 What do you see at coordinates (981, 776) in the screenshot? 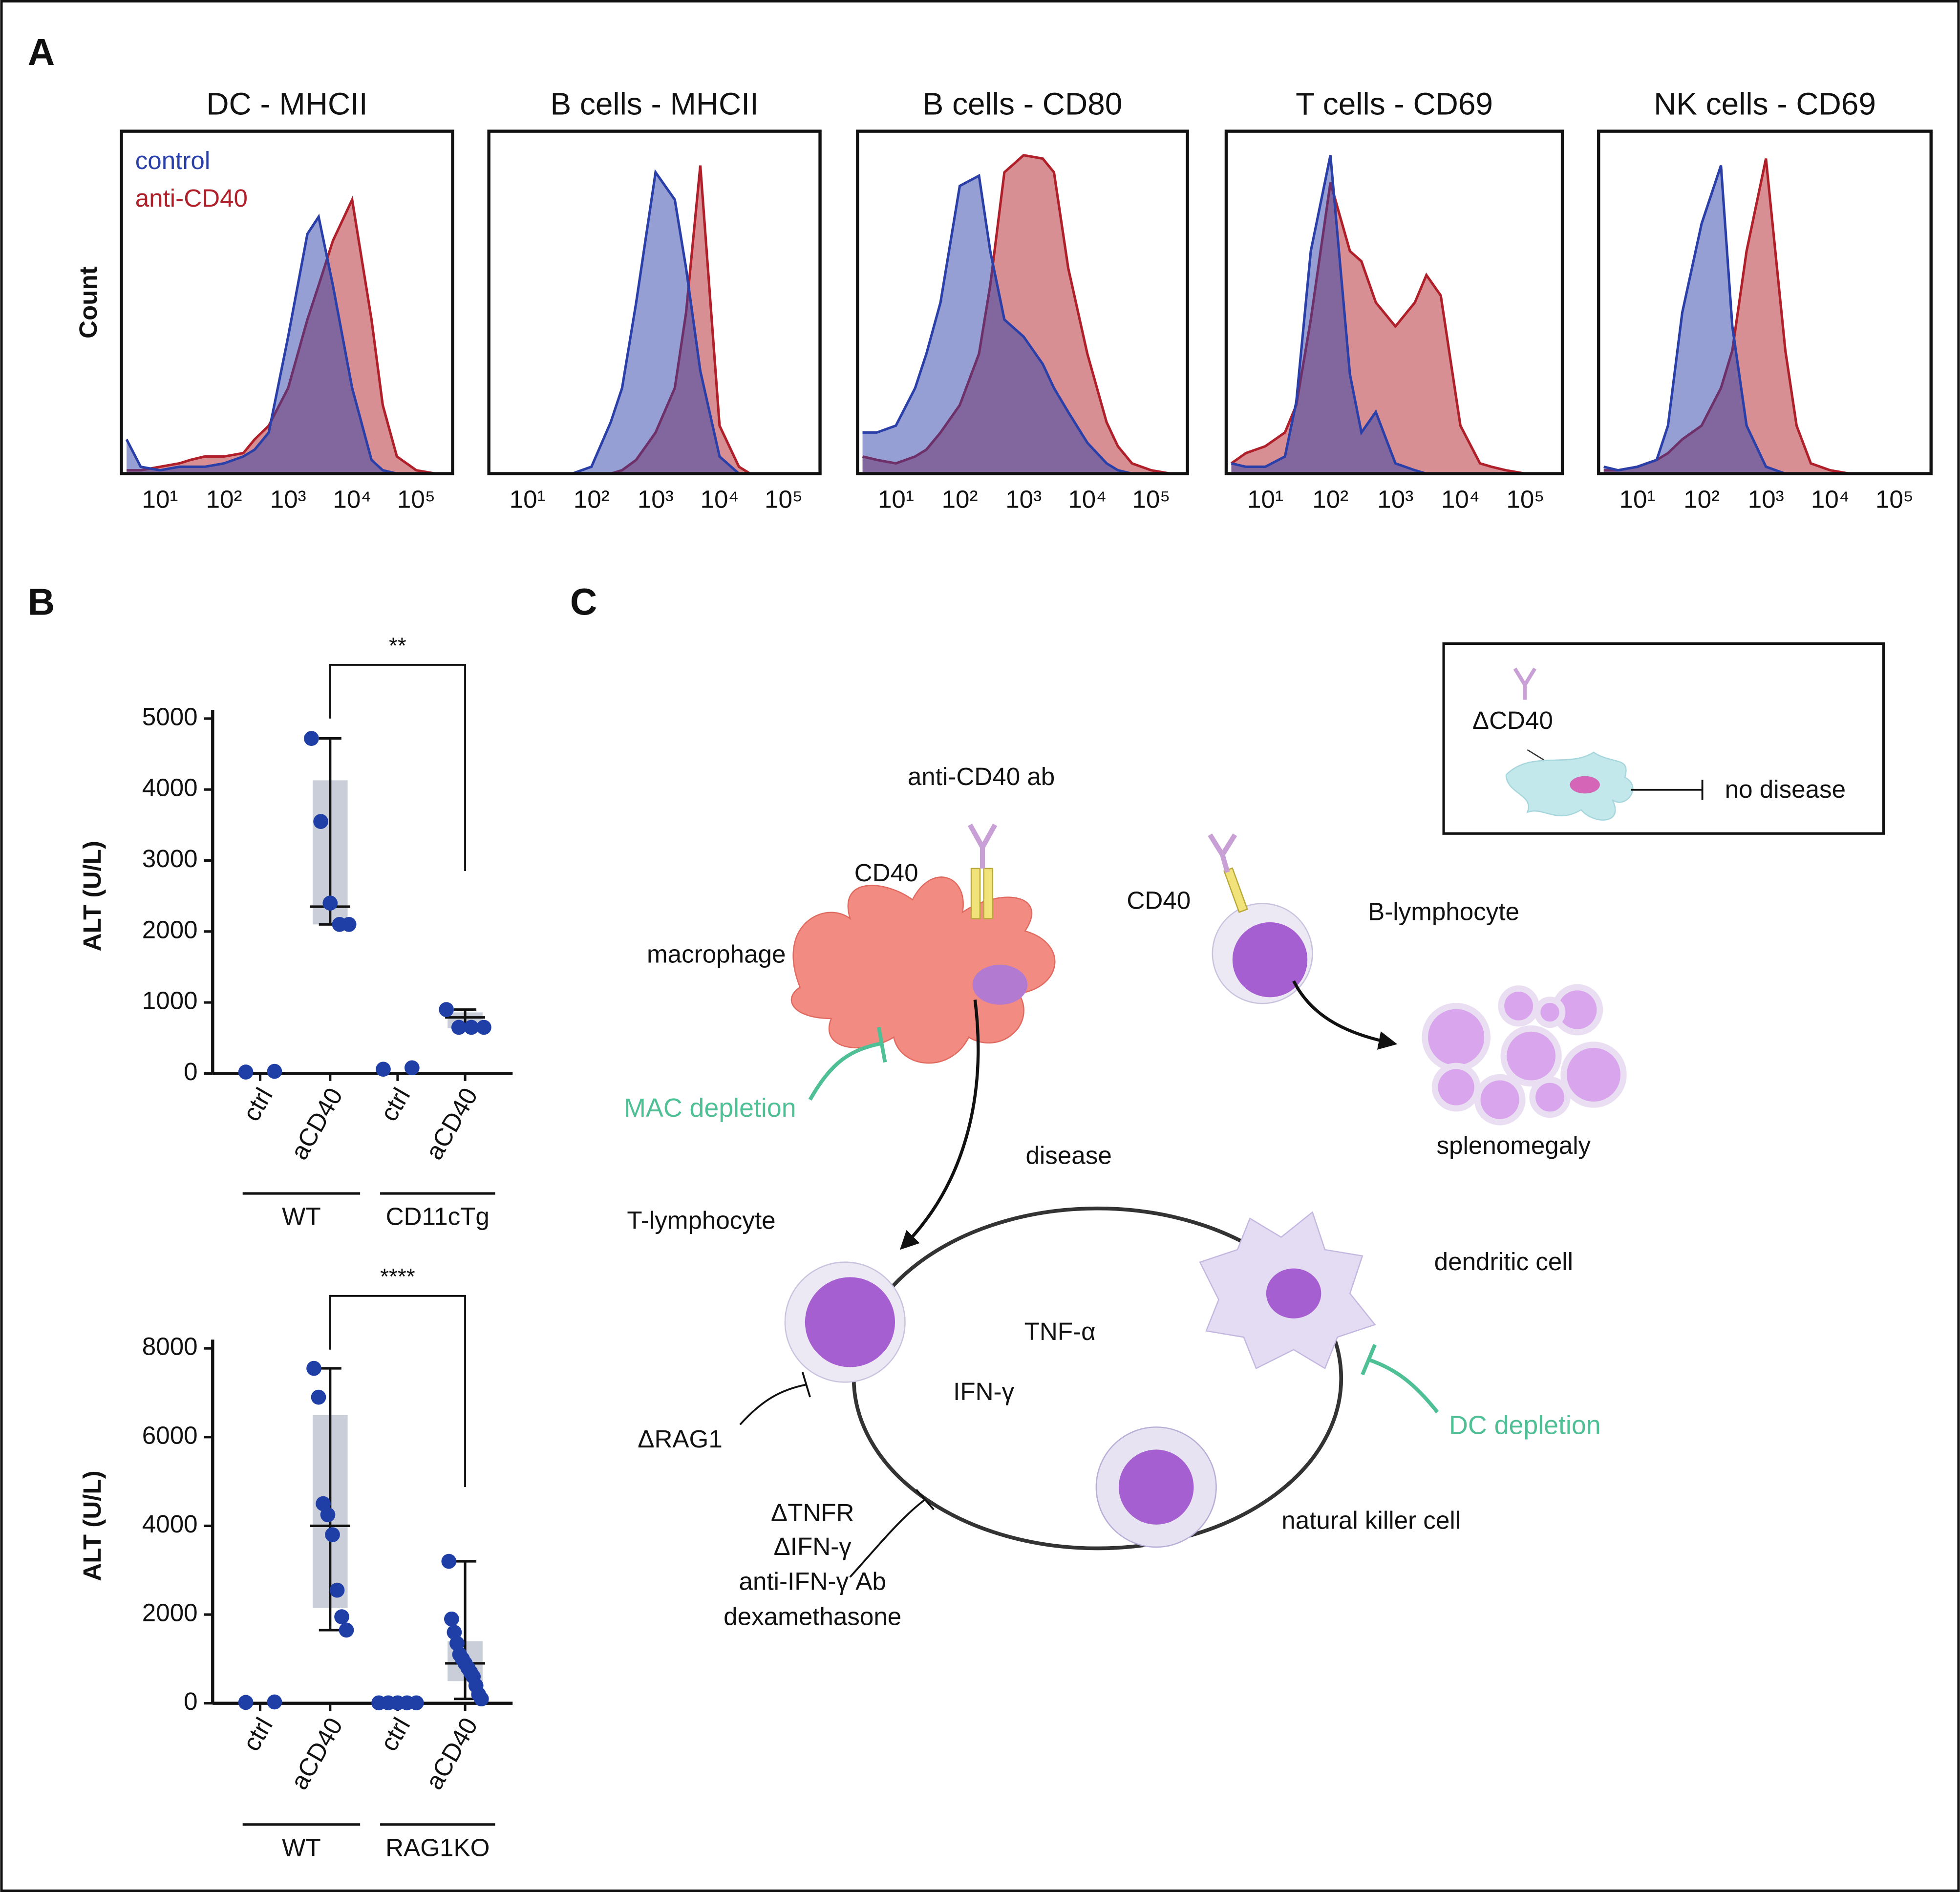
I see `label: anti-CD40 ab` at bounding box center [981, 776].